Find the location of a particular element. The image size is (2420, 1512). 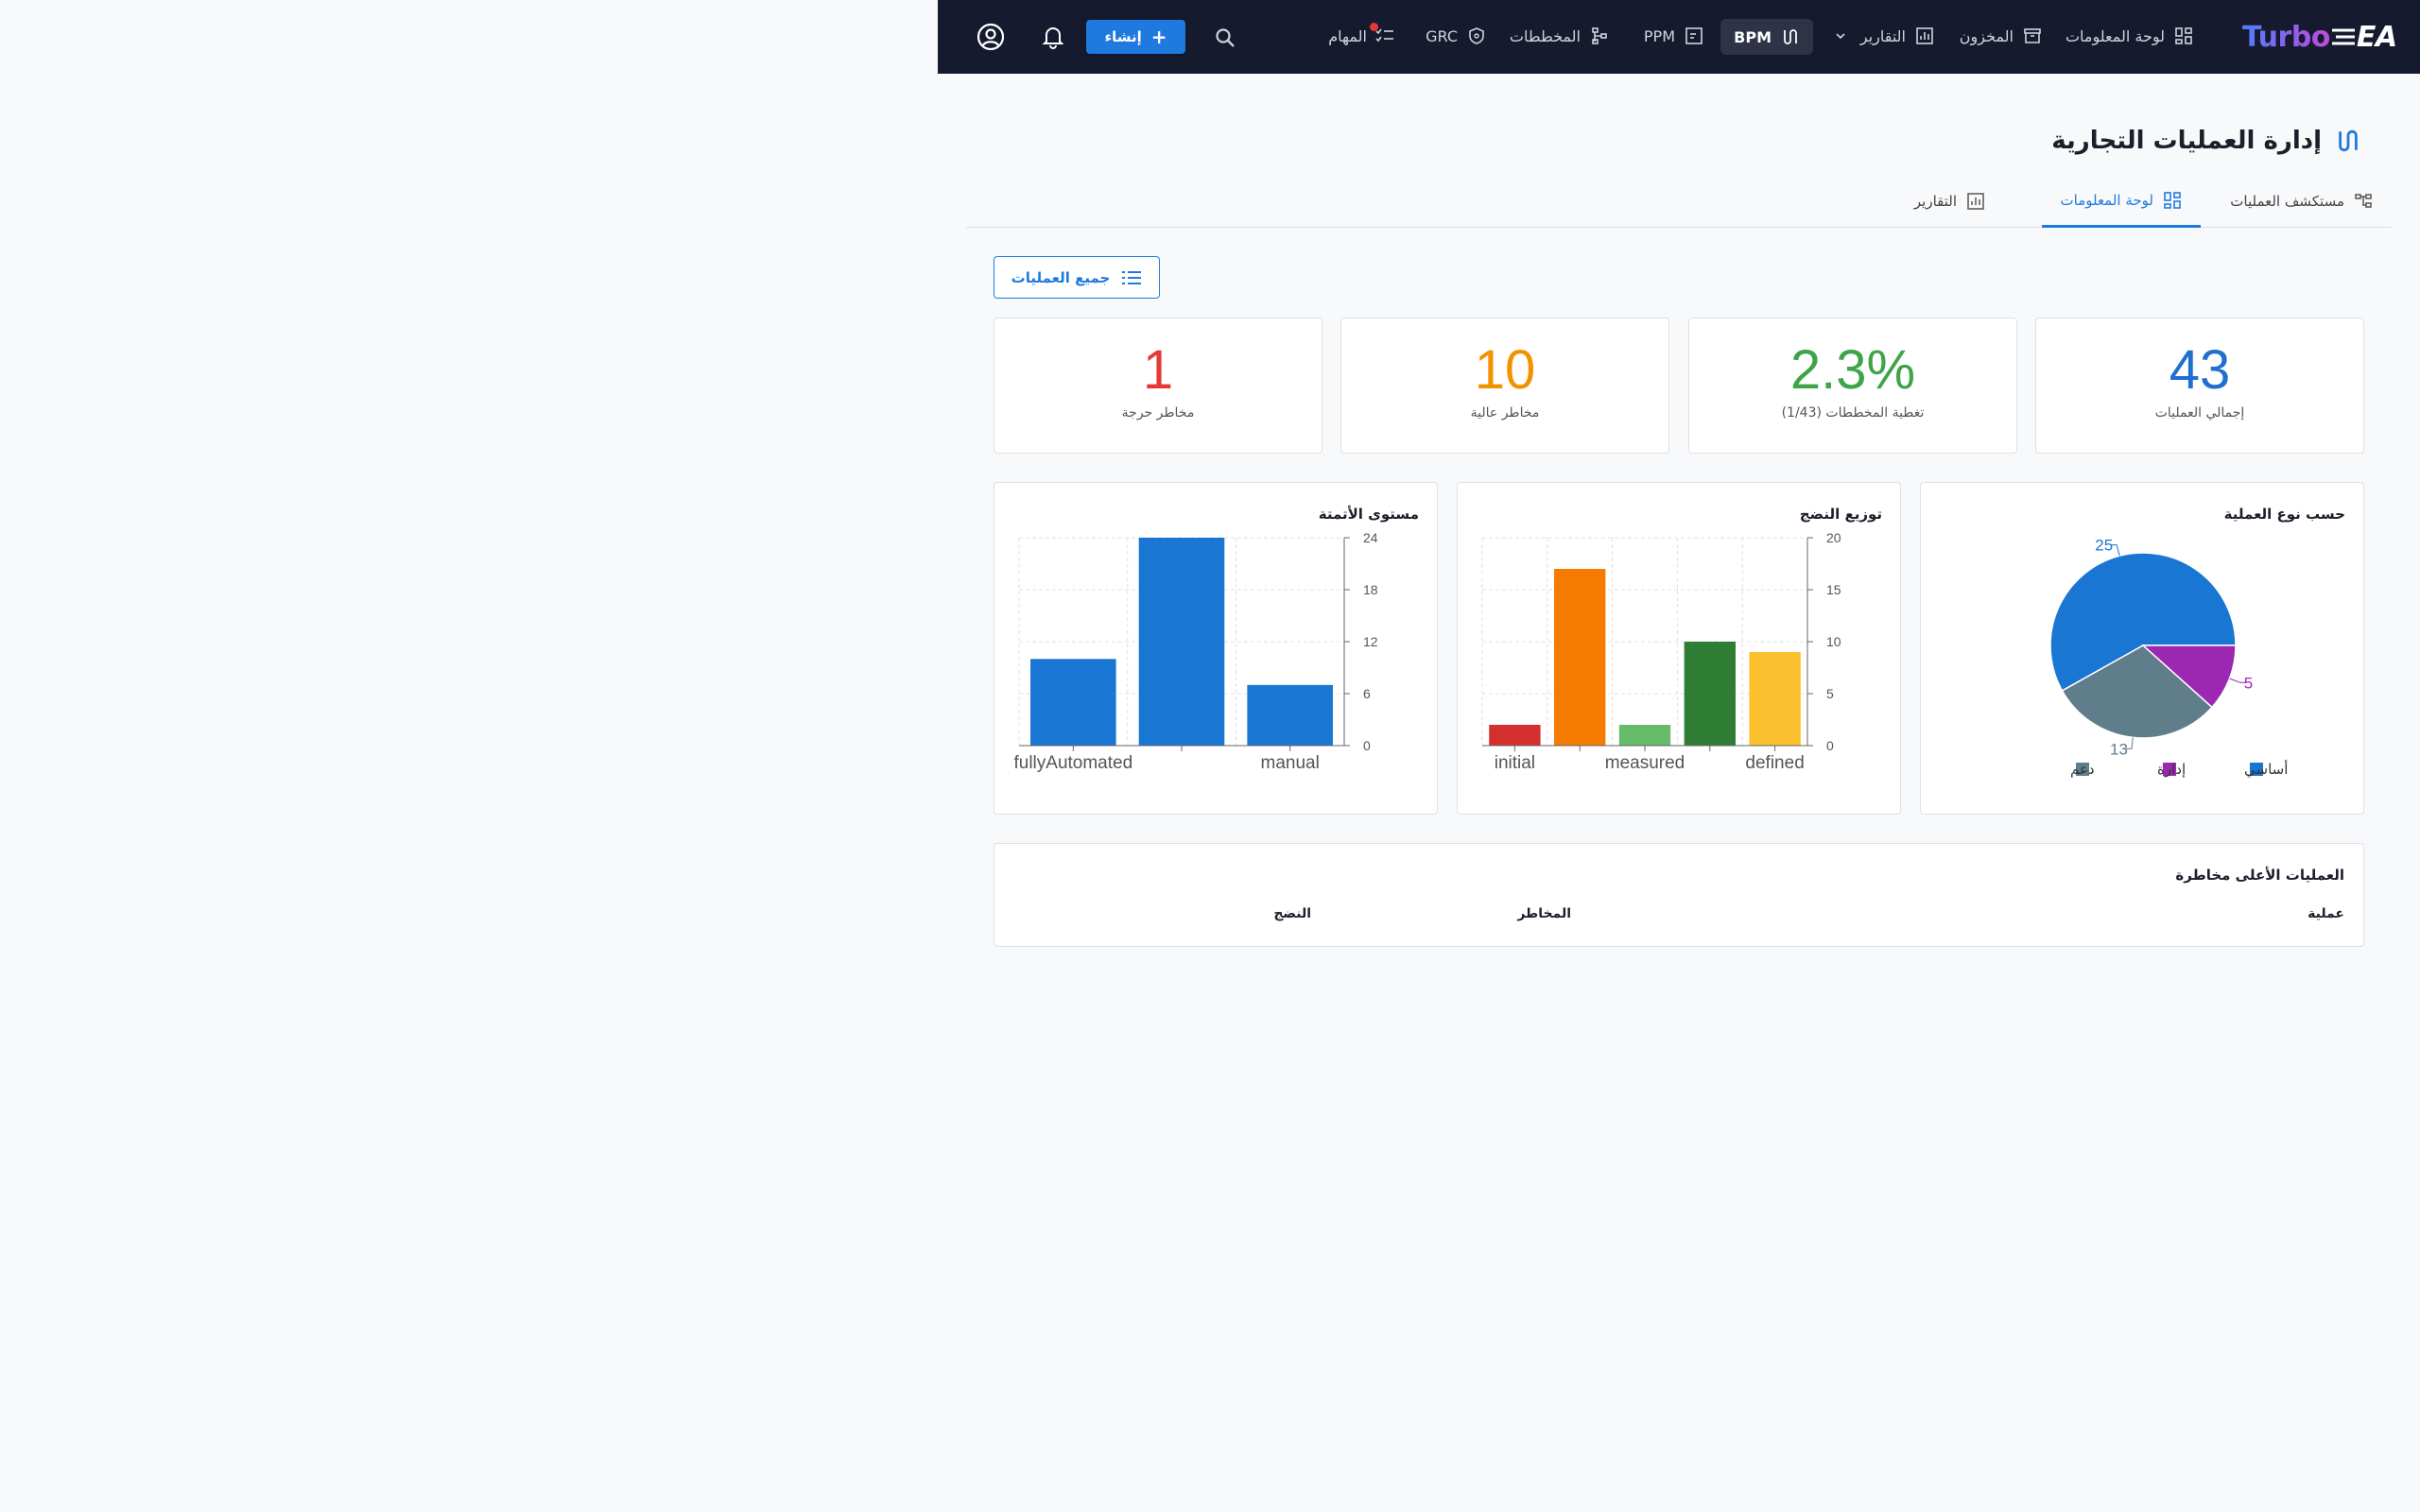

nav-grc: GRC is located at coordinates (1456, 35).